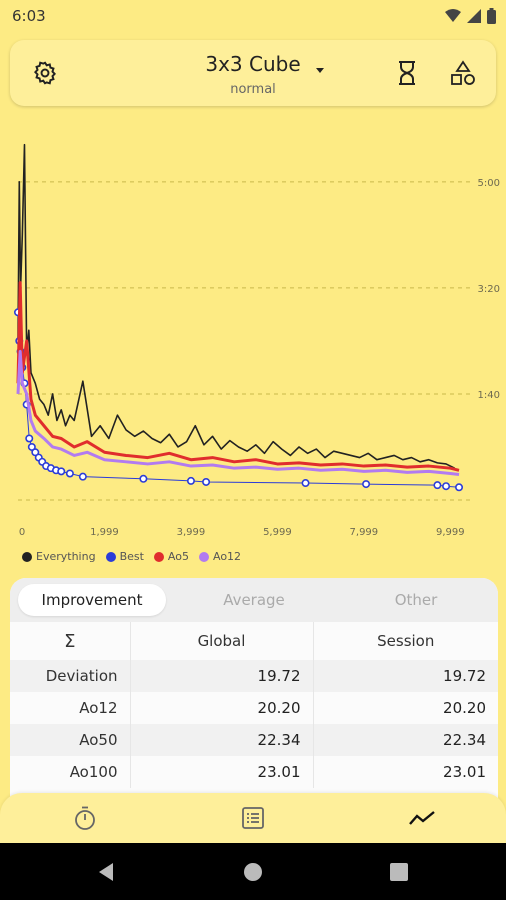 Image resolution: width=506 pixels, height=900 pixels. I want to click on stopwatch-icon, so click(85, 818).